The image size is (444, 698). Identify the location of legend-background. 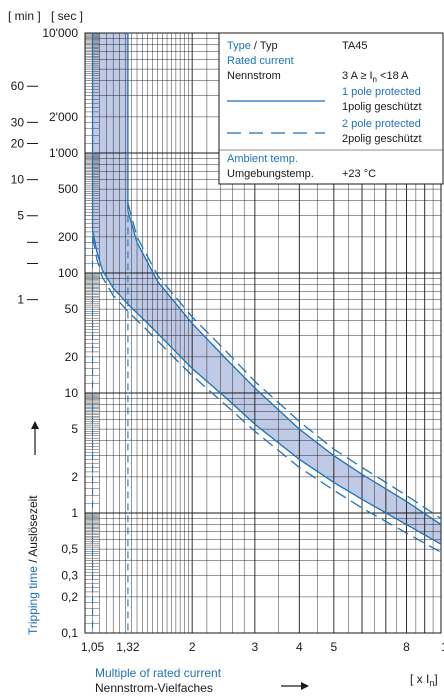
(331, 108).